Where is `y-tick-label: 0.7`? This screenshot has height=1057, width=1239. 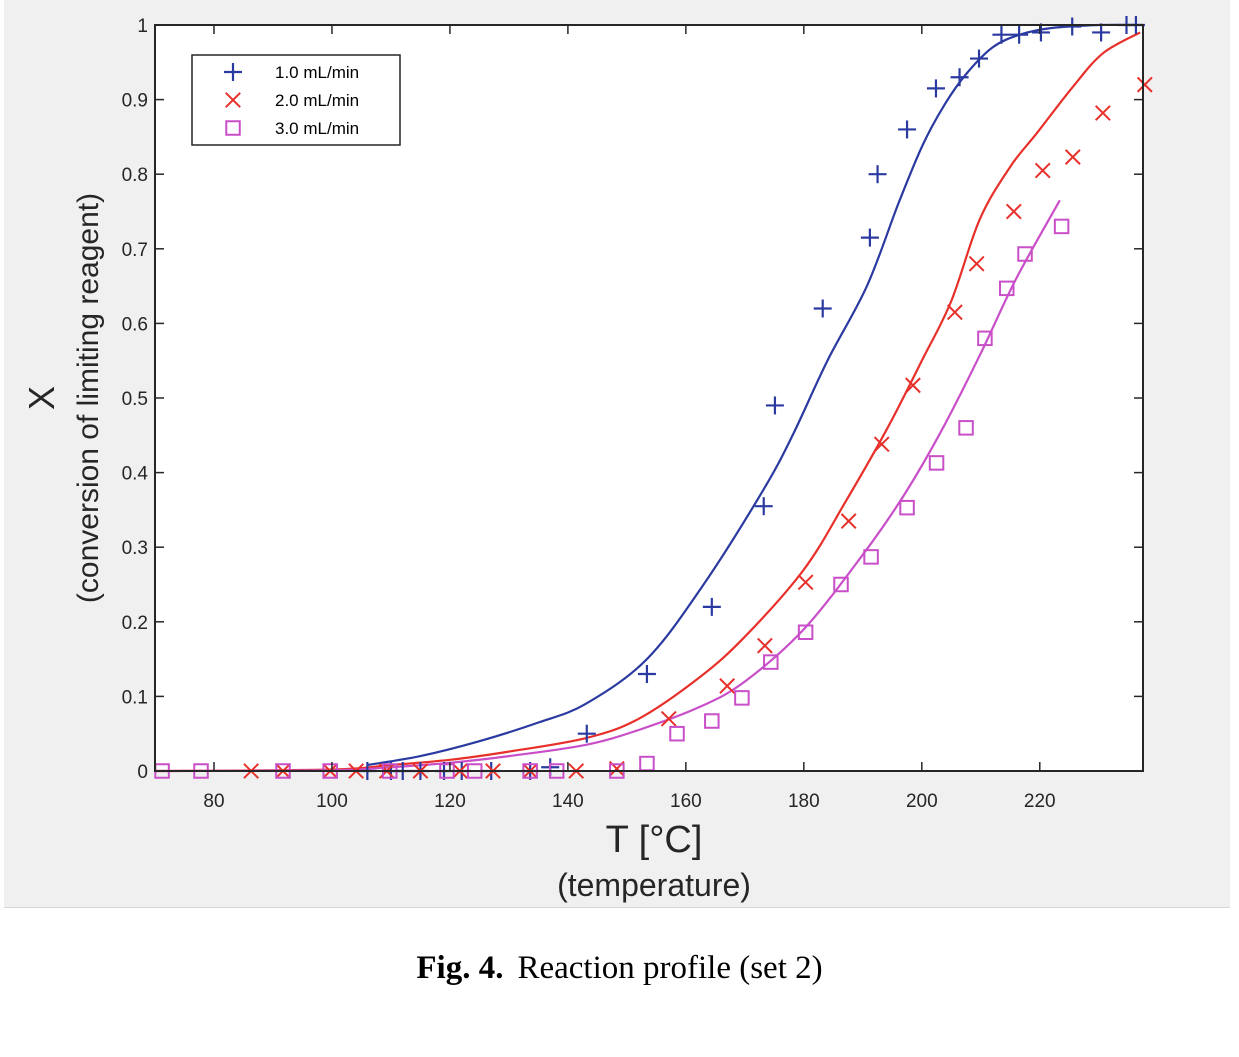 y-tick-label: 0.7 is located at coordinates (135, 250).